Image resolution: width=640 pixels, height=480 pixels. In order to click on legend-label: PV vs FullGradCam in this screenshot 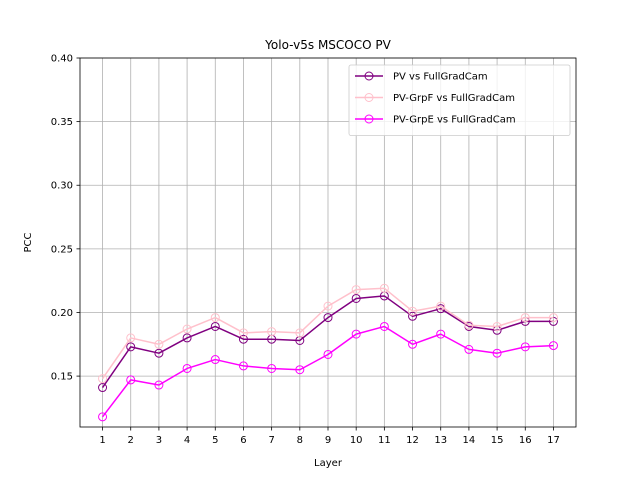, I will do `click(440, 77)`.